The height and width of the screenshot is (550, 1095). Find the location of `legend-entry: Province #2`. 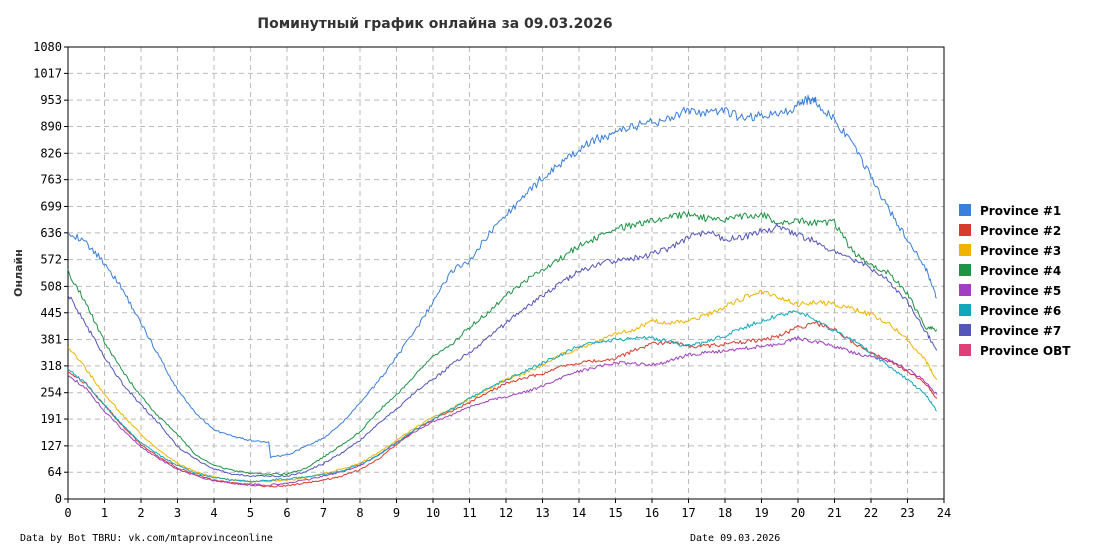

legend-entry: Province #2 is located at coordinates (1020, 231).